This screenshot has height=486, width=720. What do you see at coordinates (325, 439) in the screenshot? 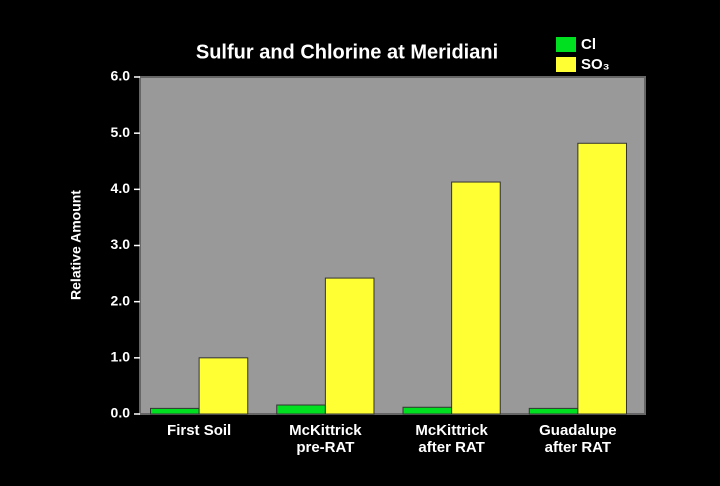
I see `x-tick-label: McKittrick pre-RAT` at bounding box center [325, 439].